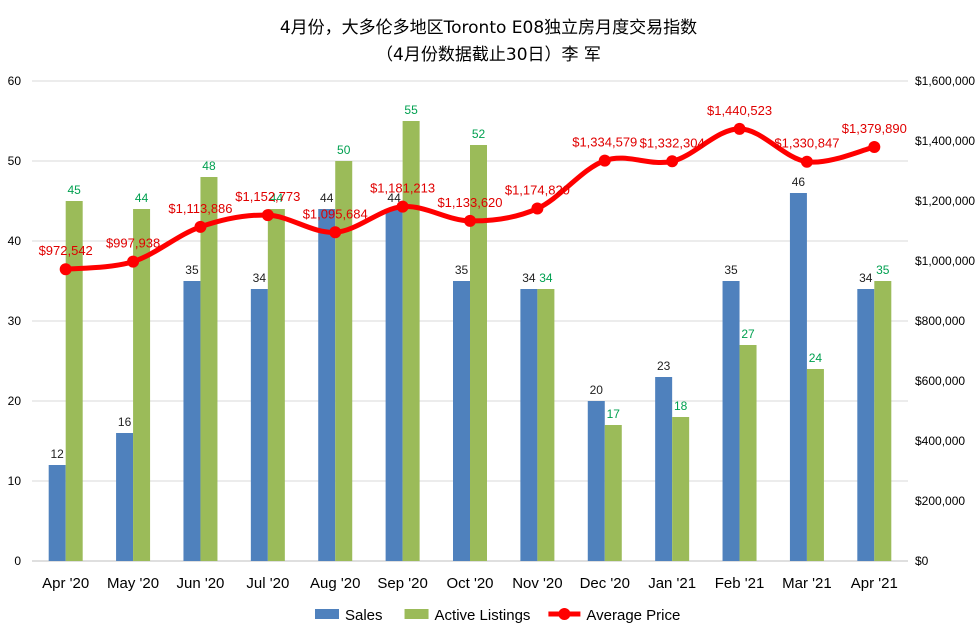  Describe the element at coordinates (816, 358) in the screenshot. I see `bar-value-label: 24` at that location.